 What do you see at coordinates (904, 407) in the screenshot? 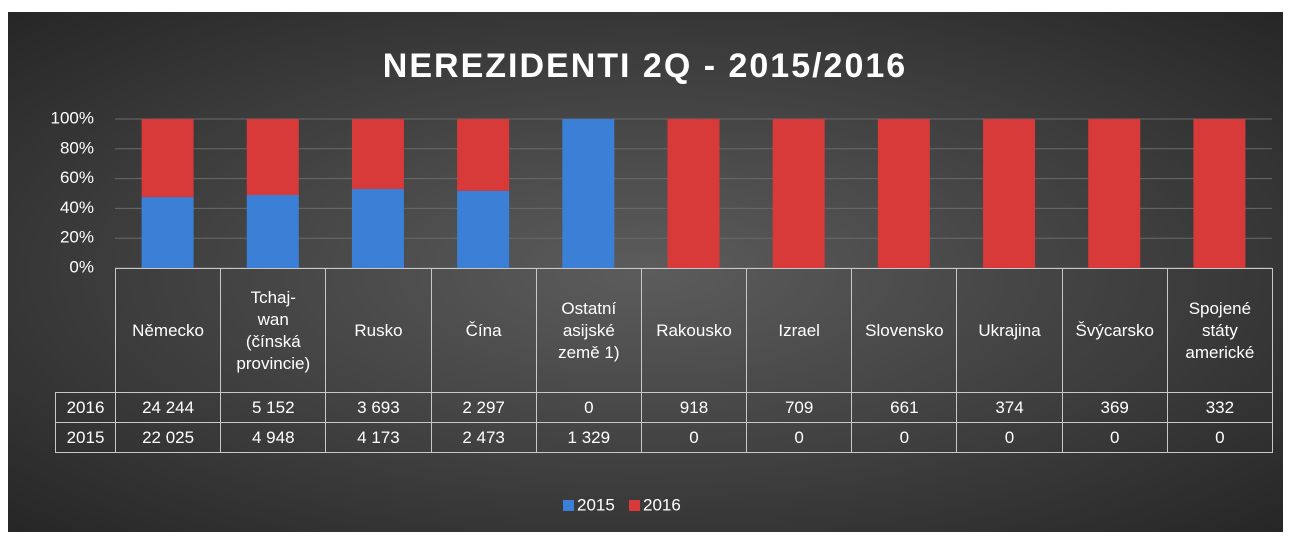
I see `table-value: 661` at bounding box center [904, 407].